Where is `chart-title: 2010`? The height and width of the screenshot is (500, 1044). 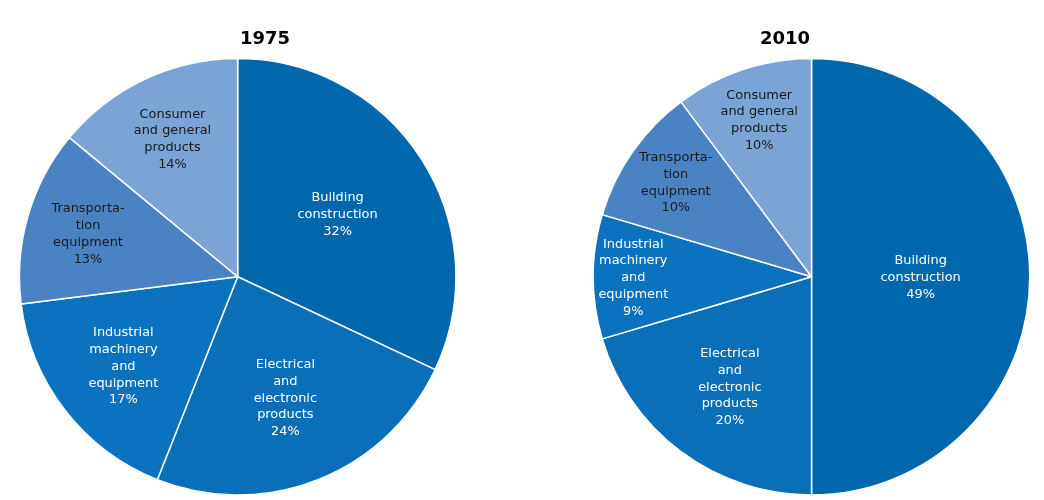 chart-title: 2010 is located at coordinates (785, 37).